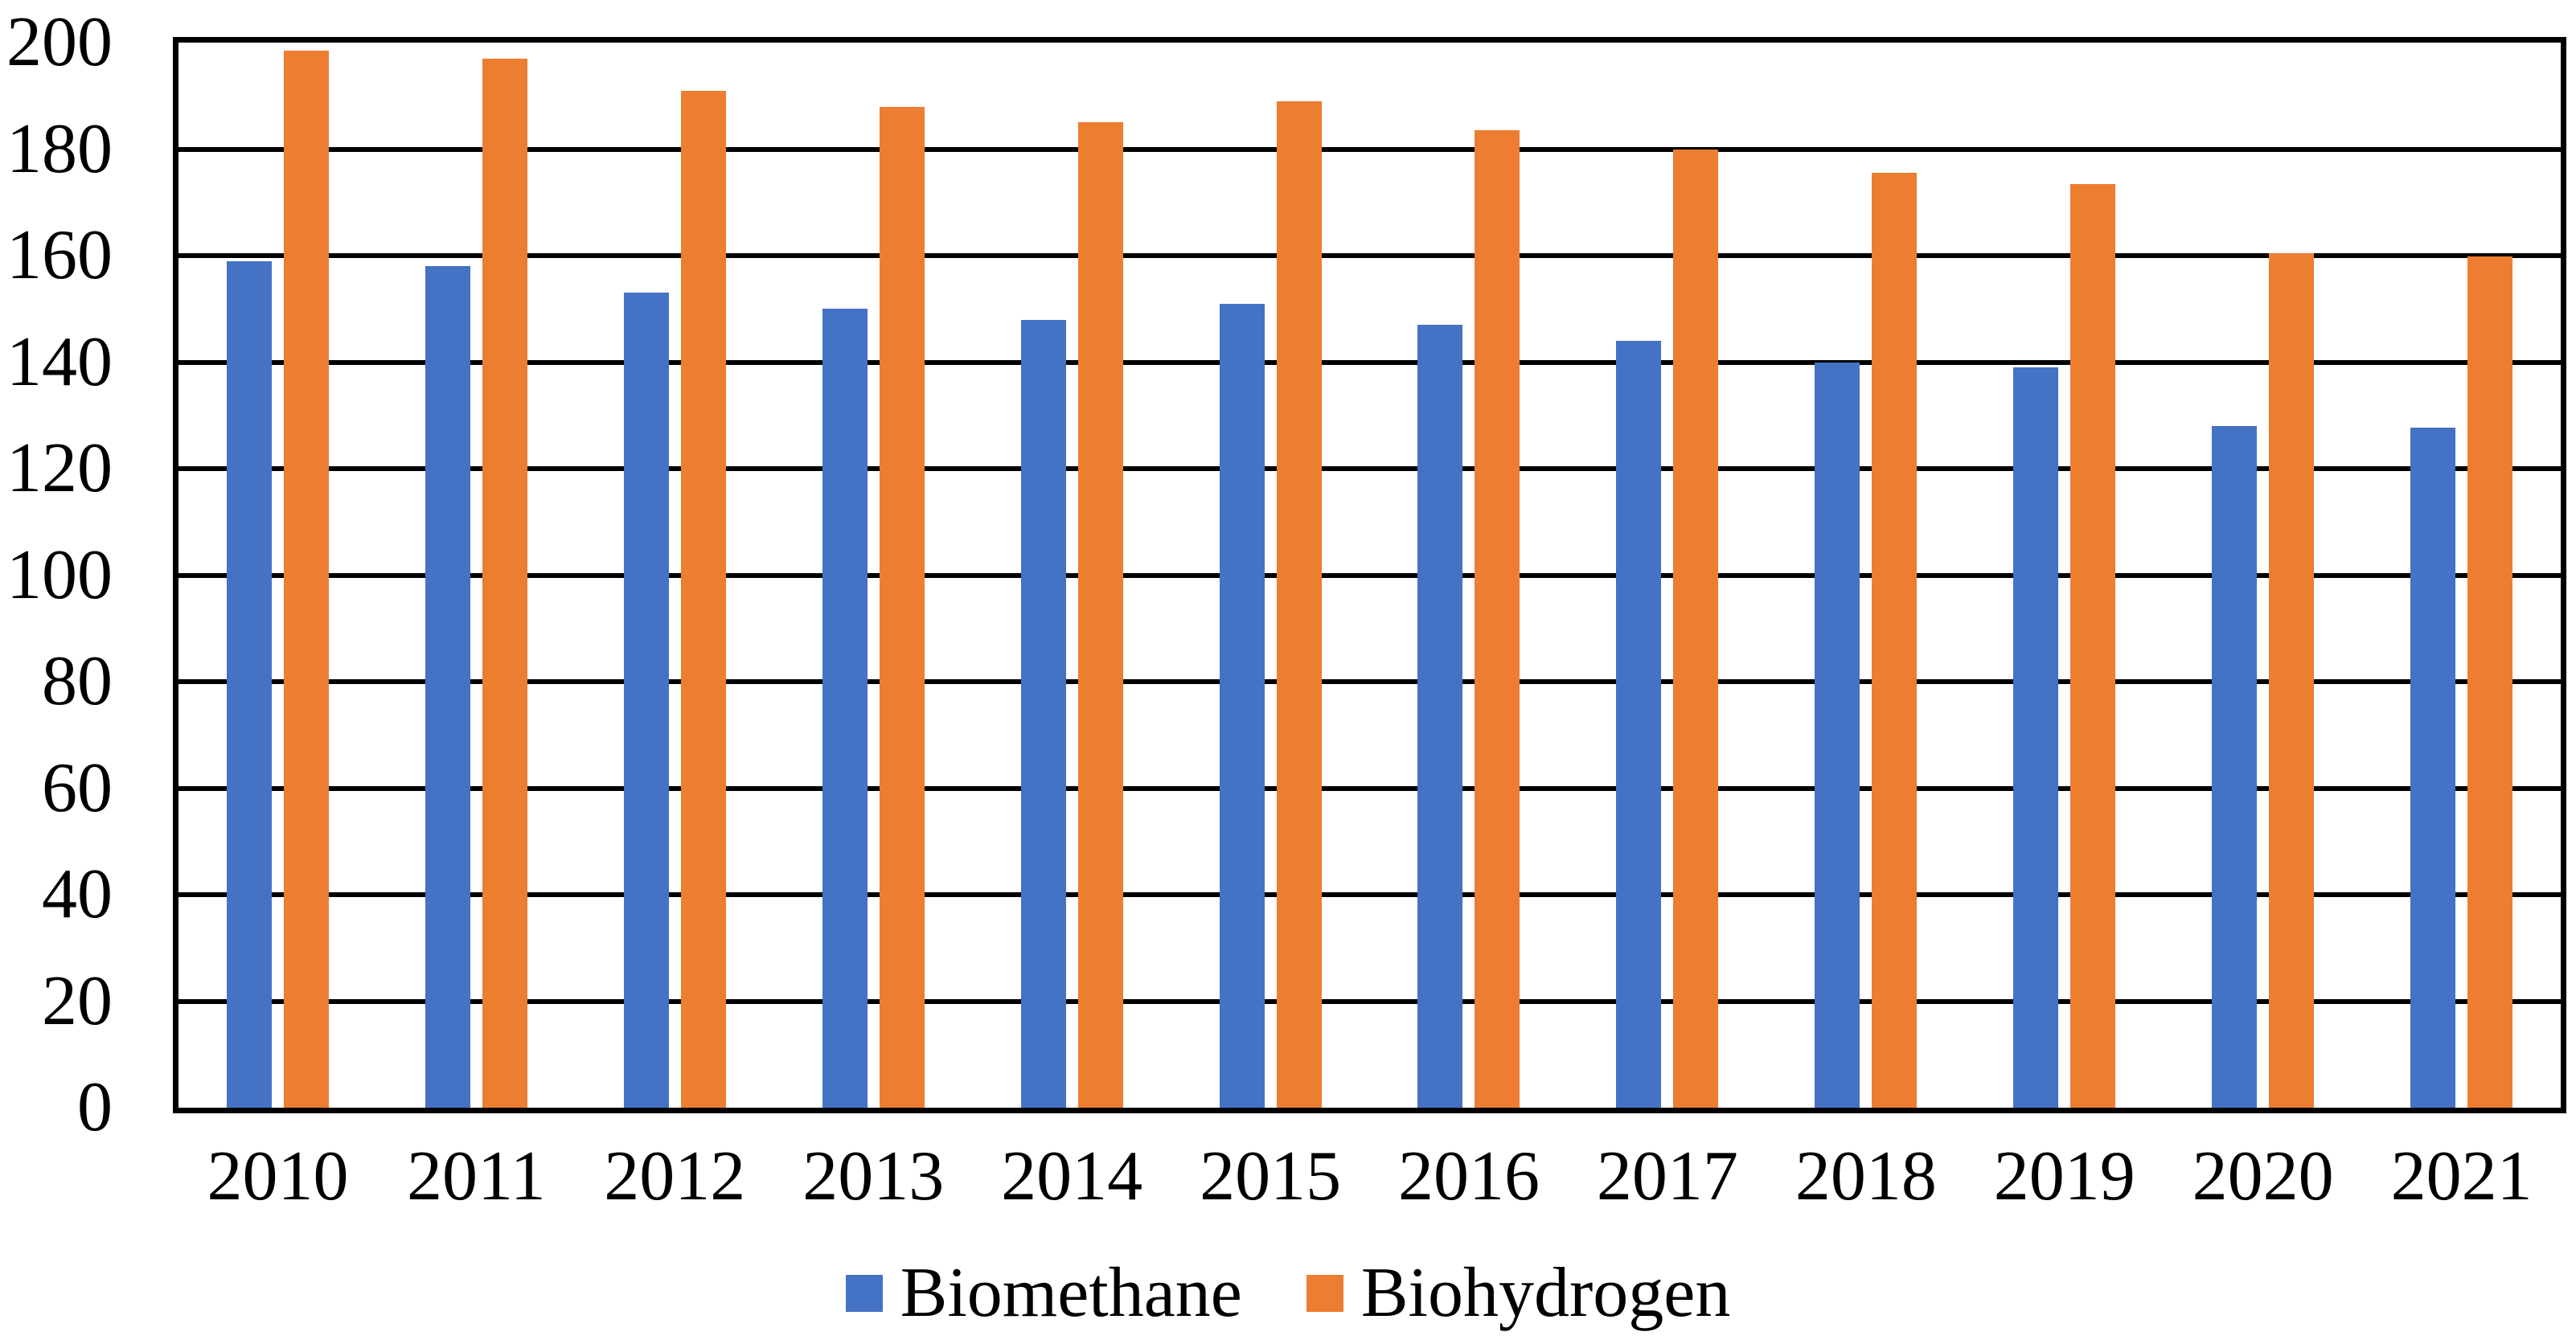 The image size is (2576, 1340). What do you see at coordinates (1071, 1293) in the screenshot?
I see `legend-label-biomethane: Biomethane` at bounding box center [1071, 1293].